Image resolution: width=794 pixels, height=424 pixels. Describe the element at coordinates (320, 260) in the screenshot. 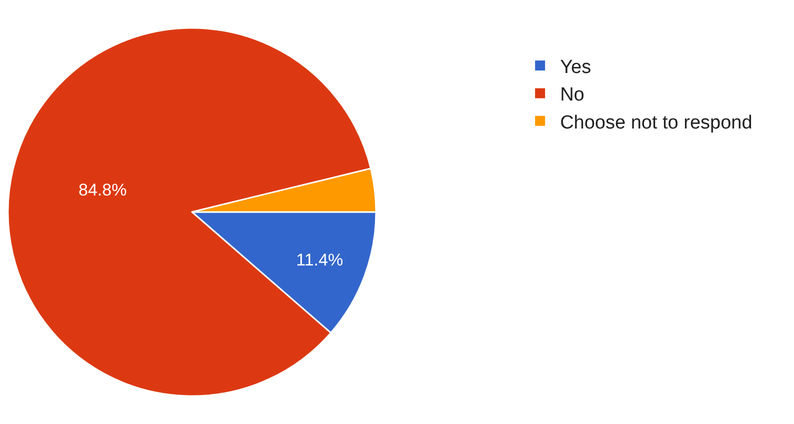

I see `data-label: 11.4%` at that location.